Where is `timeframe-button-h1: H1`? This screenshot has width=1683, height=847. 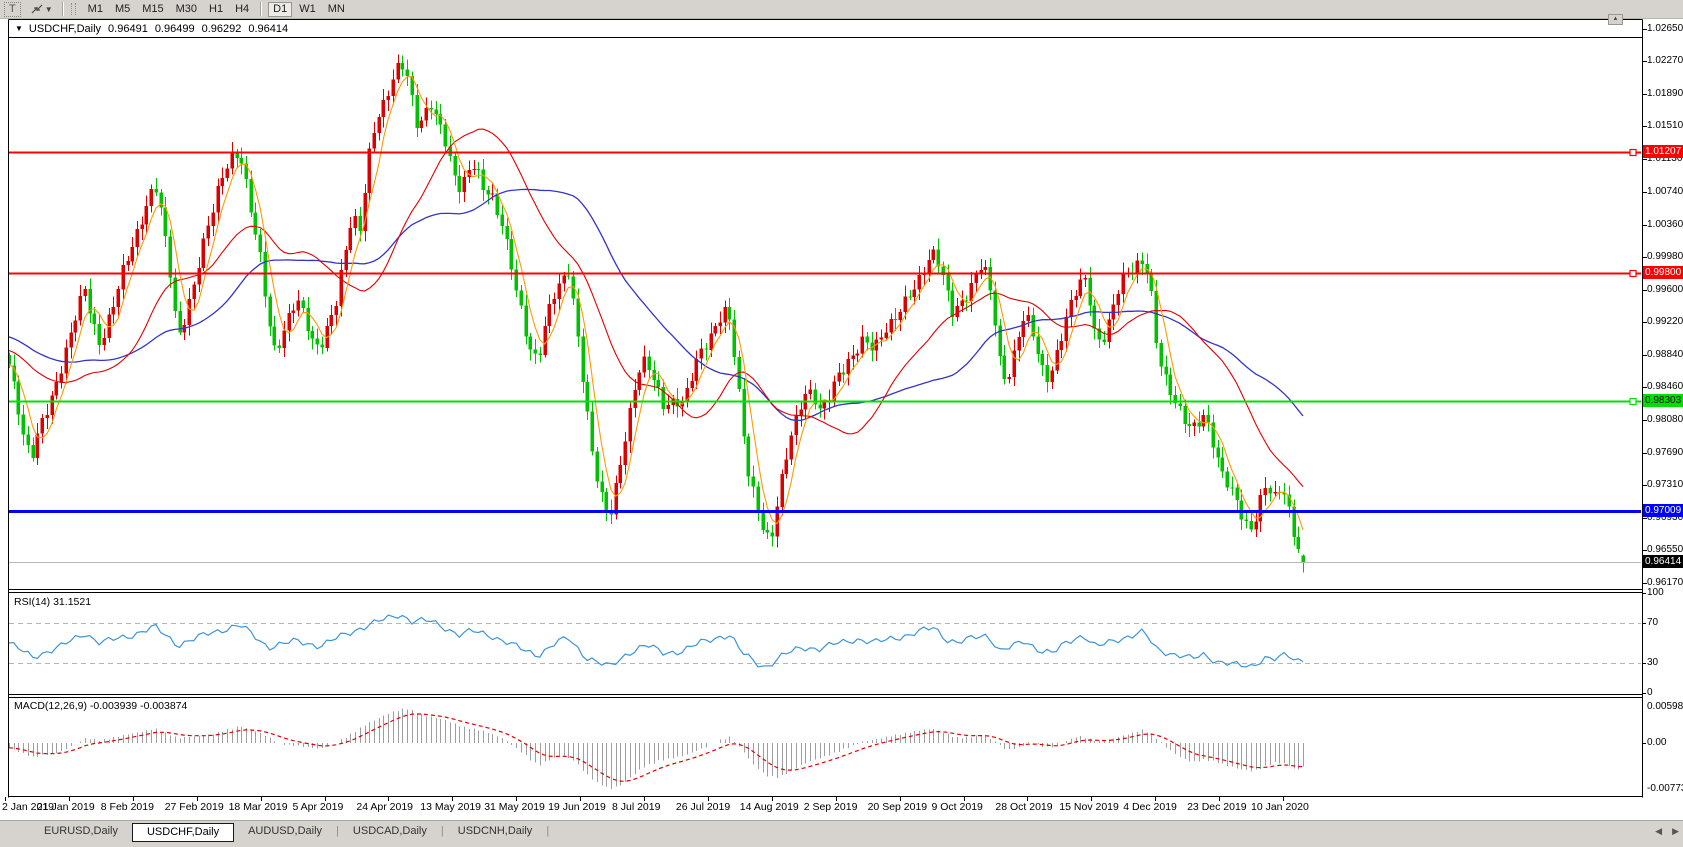
timeframe-button-h1: H1 is located at coordinates (216, 9).